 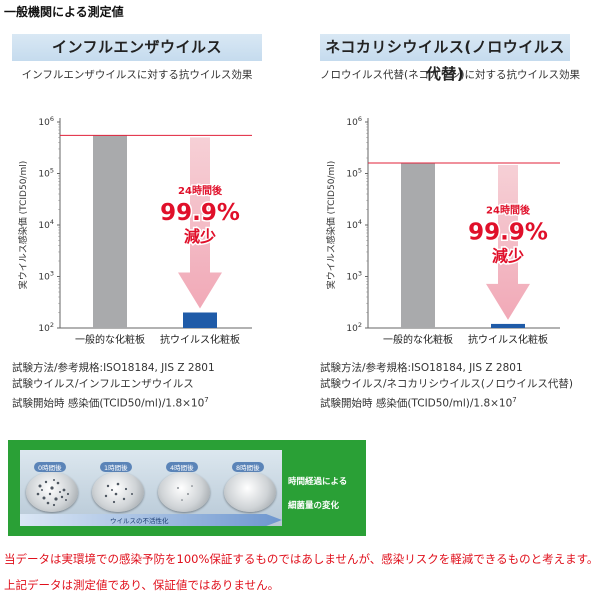 What do you see at coordinates (445, 58) in the screenshot?
I see `calicivirus-title: ネコカリシウイルス(ノロウイルス代替)` at bounding box center [445, 58].